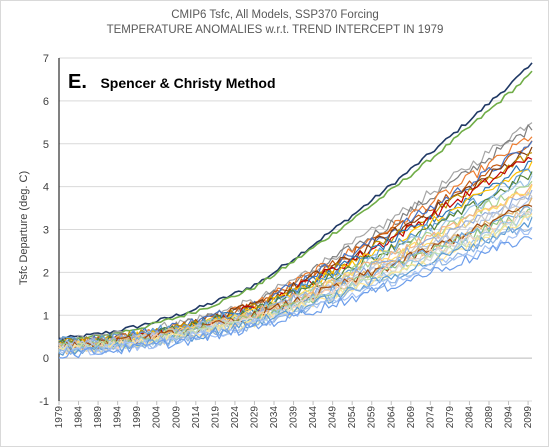 This screenshot has width=550, height=448. I want to click on x-tick-label: 2094, so click(509, 417).